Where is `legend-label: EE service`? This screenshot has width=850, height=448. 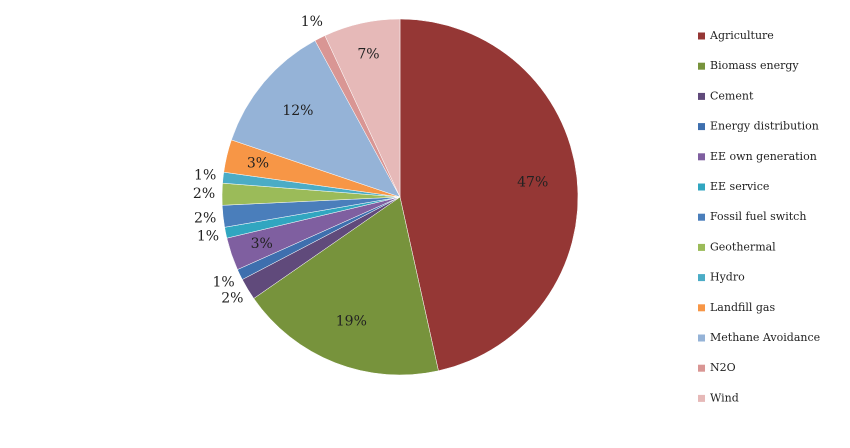
legend-label: EE service is located at coordinates (739, 186).